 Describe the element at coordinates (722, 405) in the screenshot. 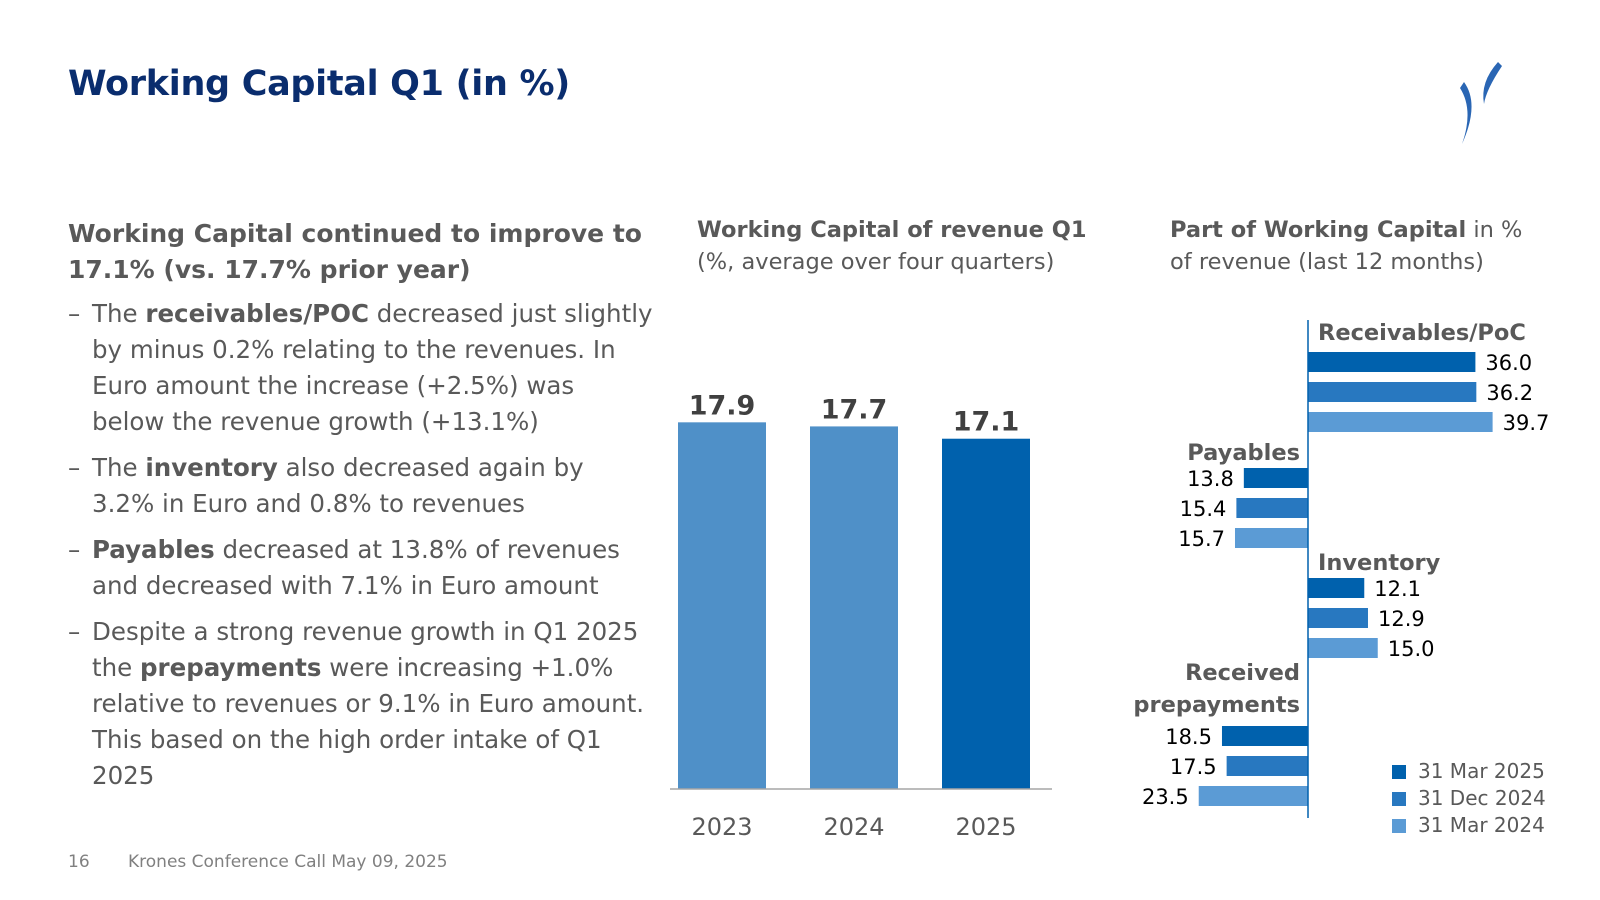

I see `bar-value-label: 17.9` at that location.